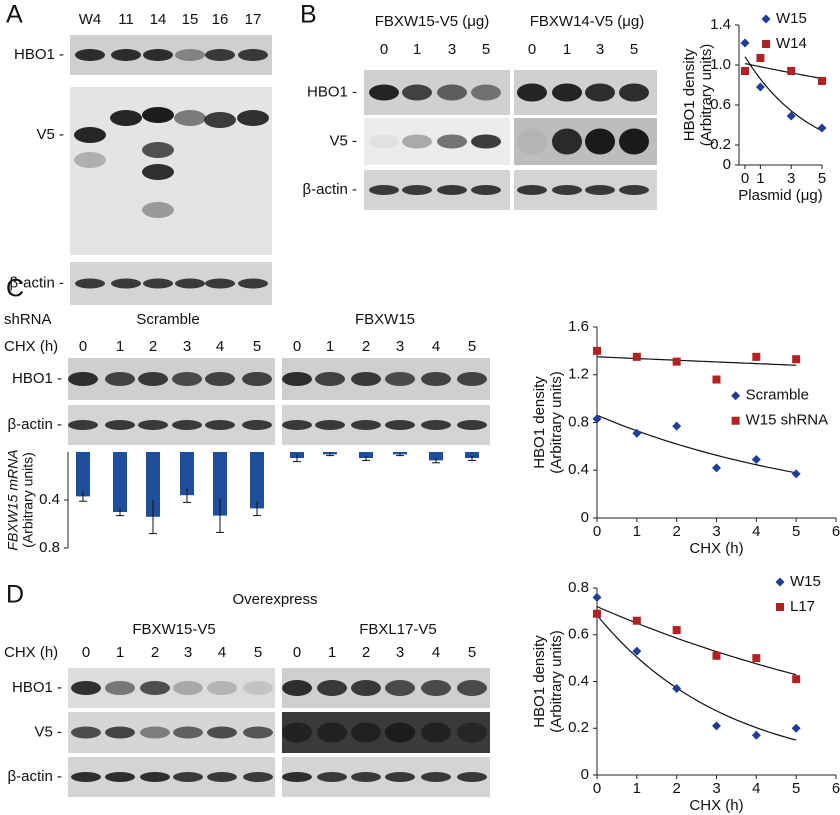  I want to click on x-tick-label: 5, so click(796, 788).